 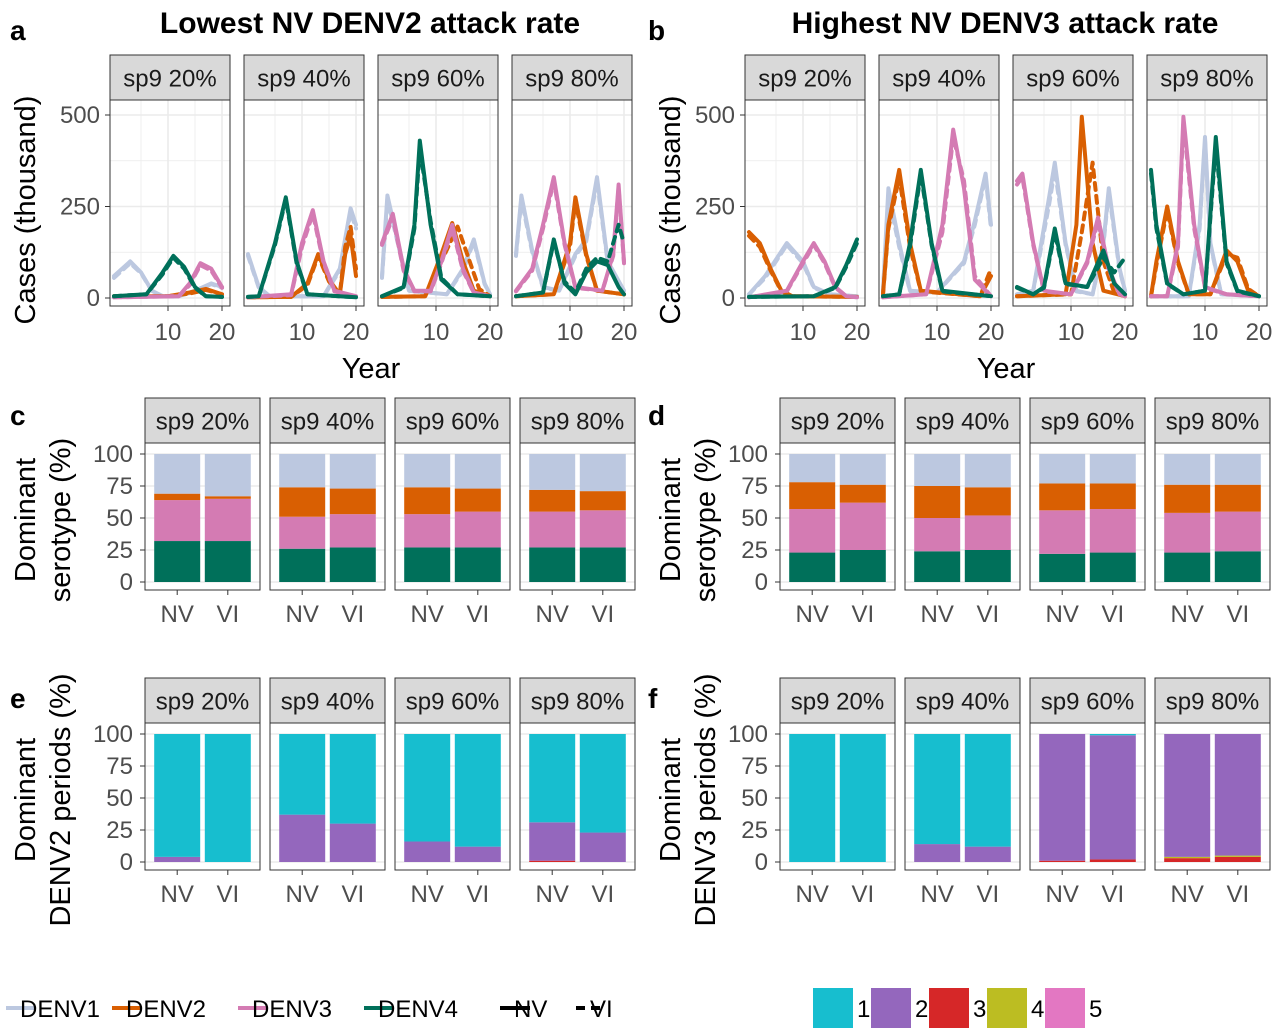 What do you see at coordinates (1037, 1009) in the screenshot?
I see `legend-label: 4` at bounding box center [1037, 1009].